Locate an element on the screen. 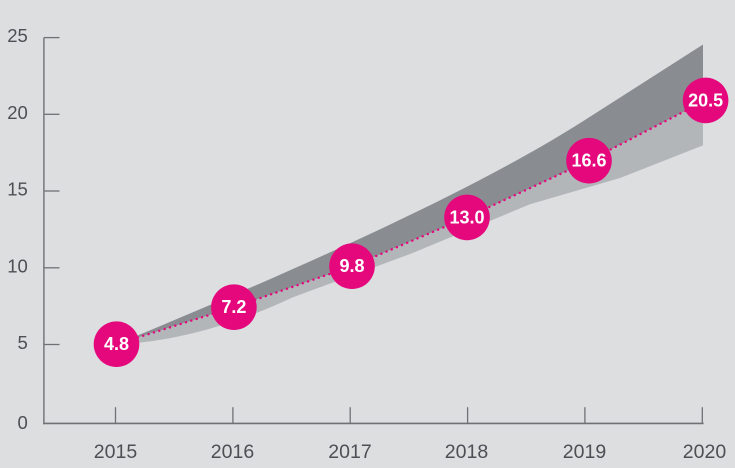  svg-text: 2019 is located at coordinates (584, 452).